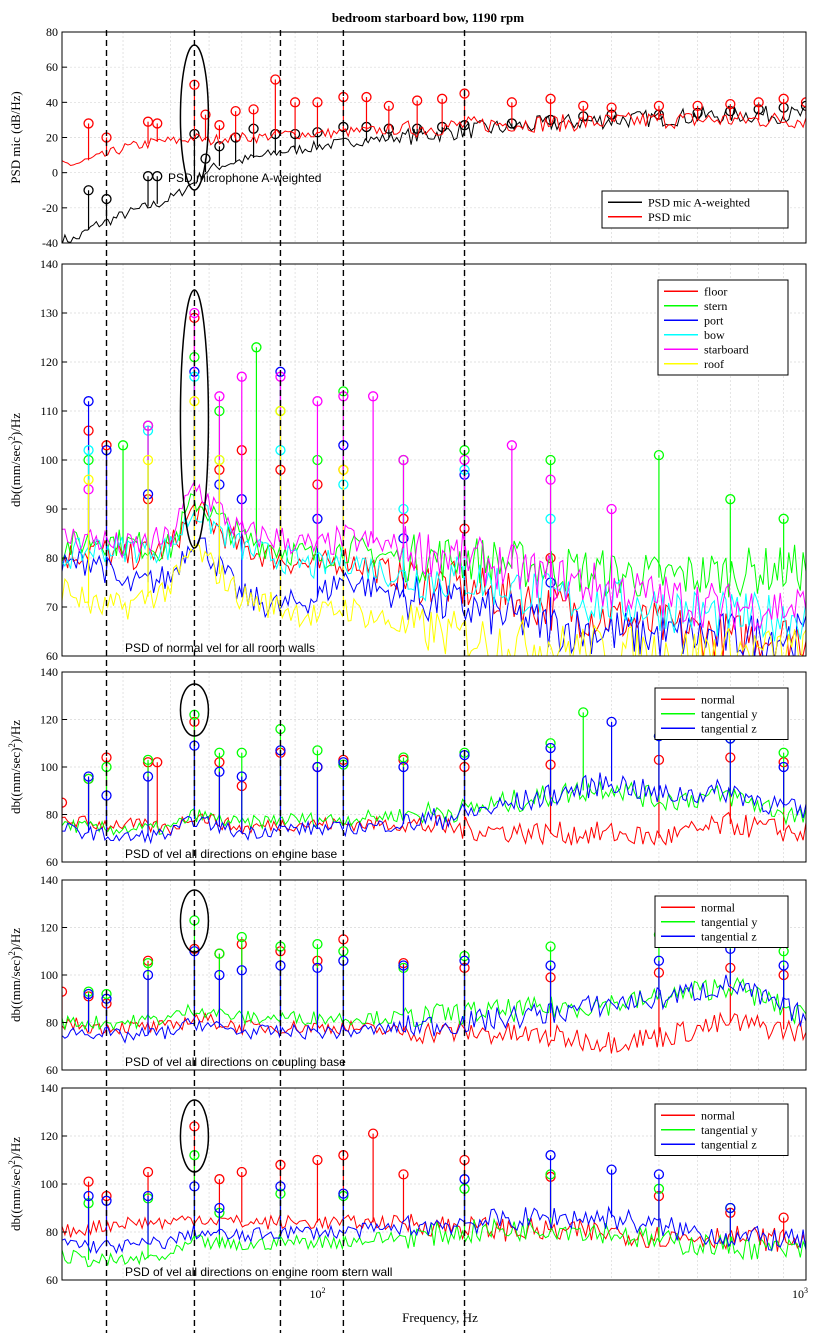 Image resolution: width=814 pixels, height=1333 pixels. Describe the element at coordinates (49, 411) in the screenshot. I see `y-tick-label: 110` at that location.